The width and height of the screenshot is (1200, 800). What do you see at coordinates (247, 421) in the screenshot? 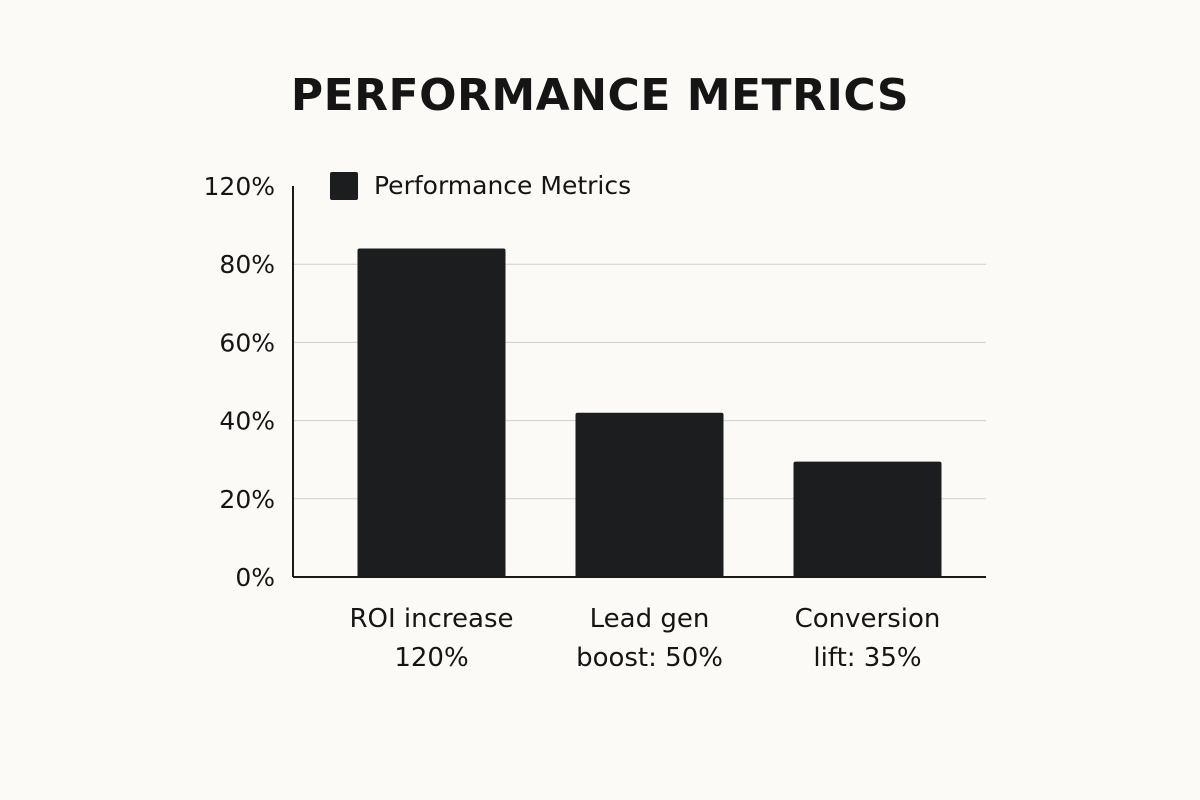
I see `y-tick-label: 40%` at bounding box center [247, 421].